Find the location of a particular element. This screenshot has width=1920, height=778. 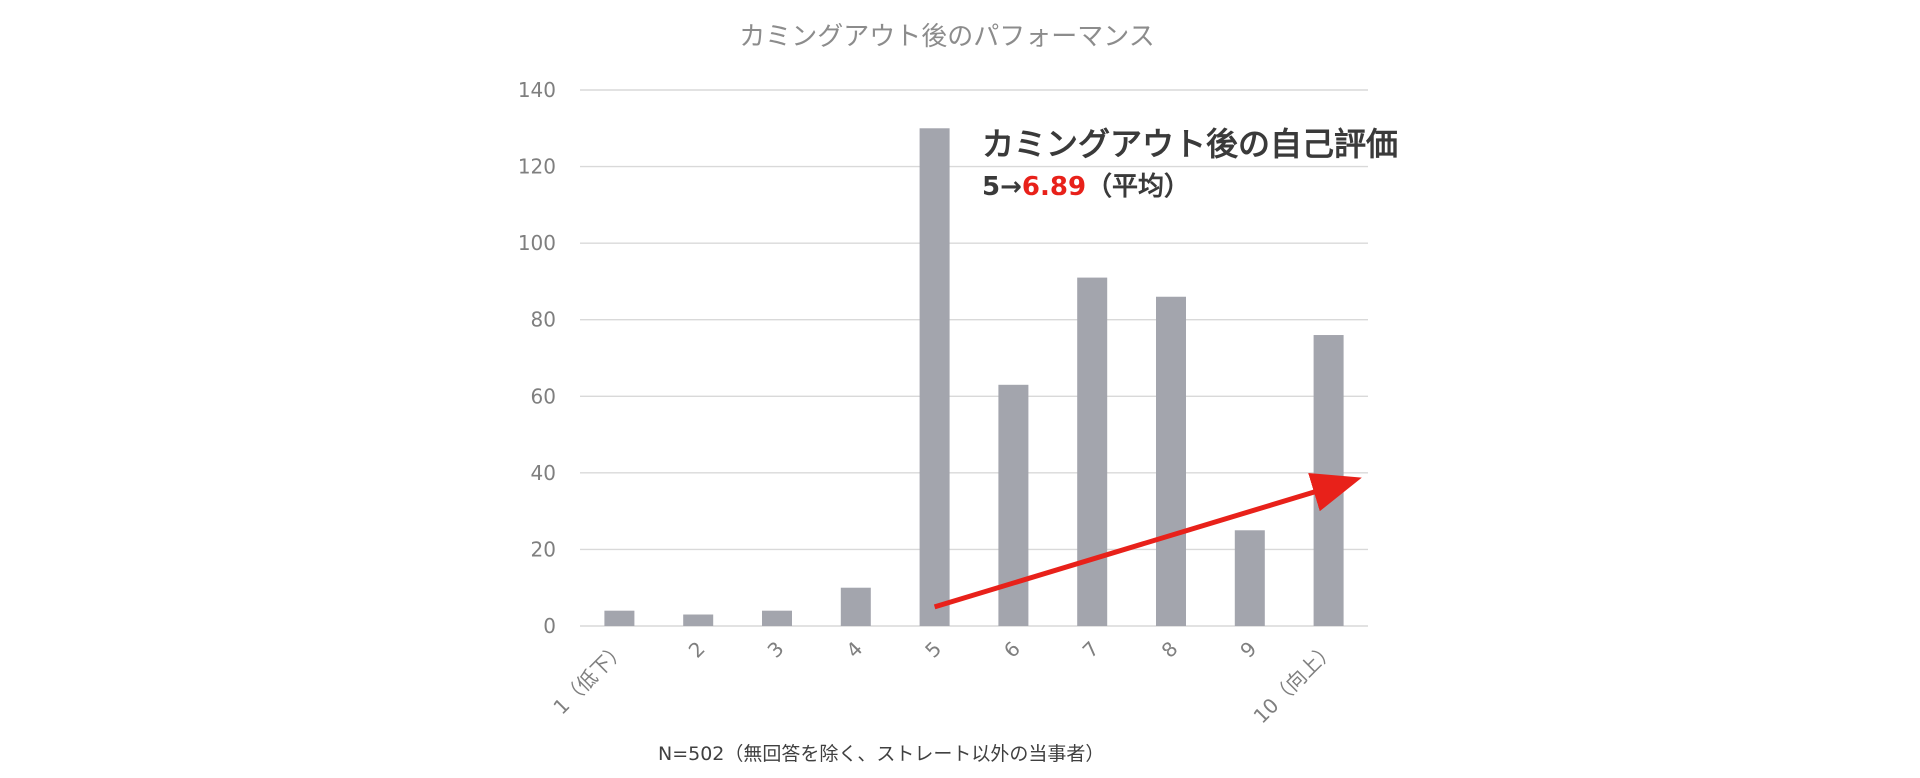

x-axis-ticks: 1（低下） 2 3 4 5 6 7 8 910（向上） is located at coordinates (944, 683).